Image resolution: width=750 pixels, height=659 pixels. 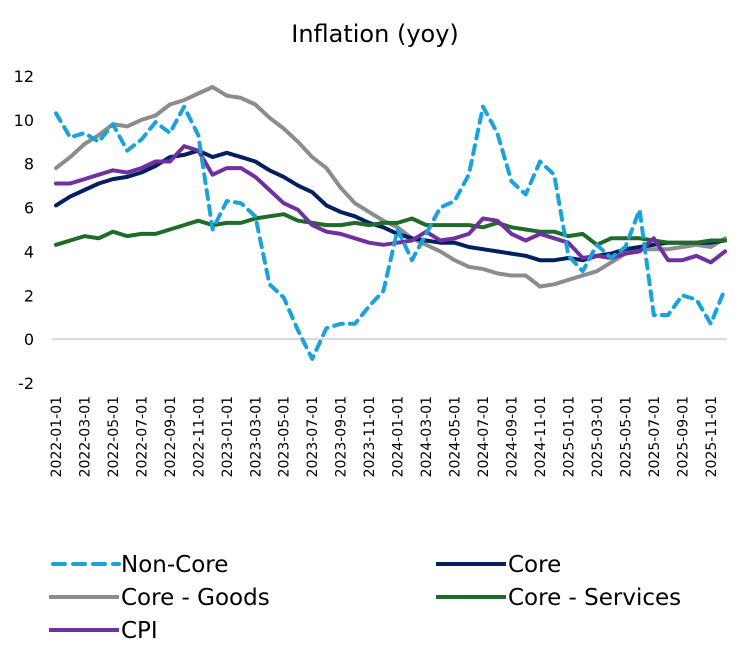 I want to click on y-tick-label: 6, so click(x=29, y=208).